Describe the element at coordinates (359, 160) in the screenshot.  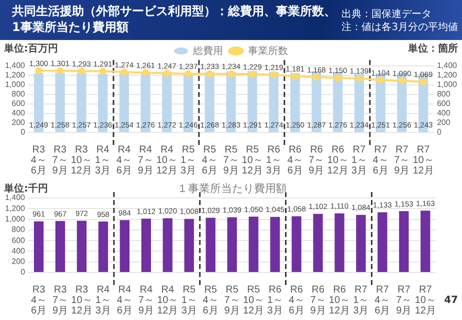
I see `x-tick-label: R7 1～3月` at that location.